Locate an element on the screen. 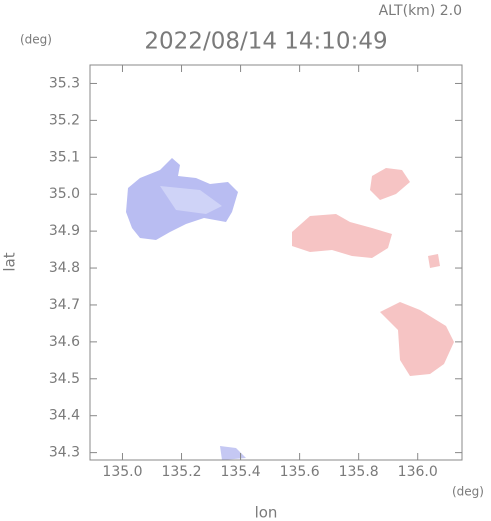 The image size is (491, 521). y-tick-label: 35.0 is located at coordinates (64, 194).